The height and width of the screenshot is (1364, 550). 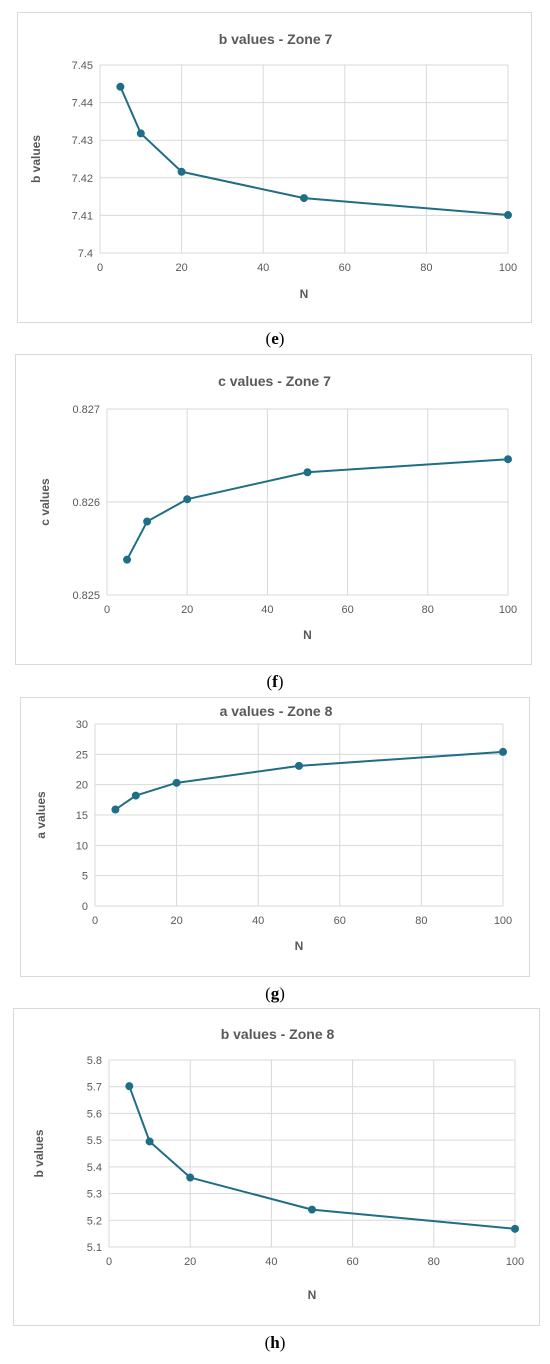 I want to click on y-tick-label: 7.42, so click(x=82, y=179).